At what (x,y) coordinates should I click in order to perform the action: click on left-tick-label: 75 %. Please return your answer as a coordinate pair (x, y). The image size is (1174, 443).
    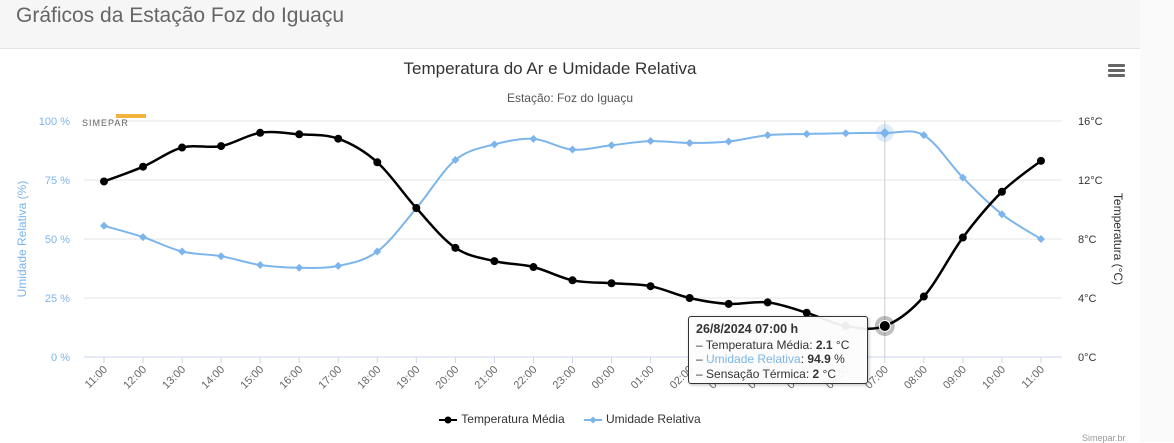
    Looking at the image, I should click on (57, 181).